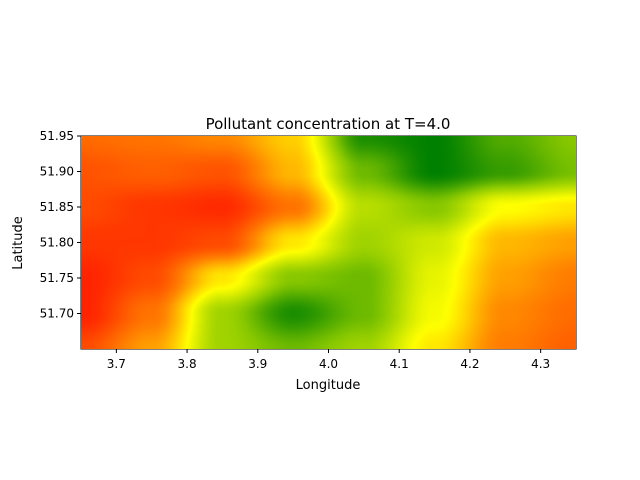  Describe the element at coordinates (116, 364) in the screenshot. I see `x-tick-label: 3.7` at that location.